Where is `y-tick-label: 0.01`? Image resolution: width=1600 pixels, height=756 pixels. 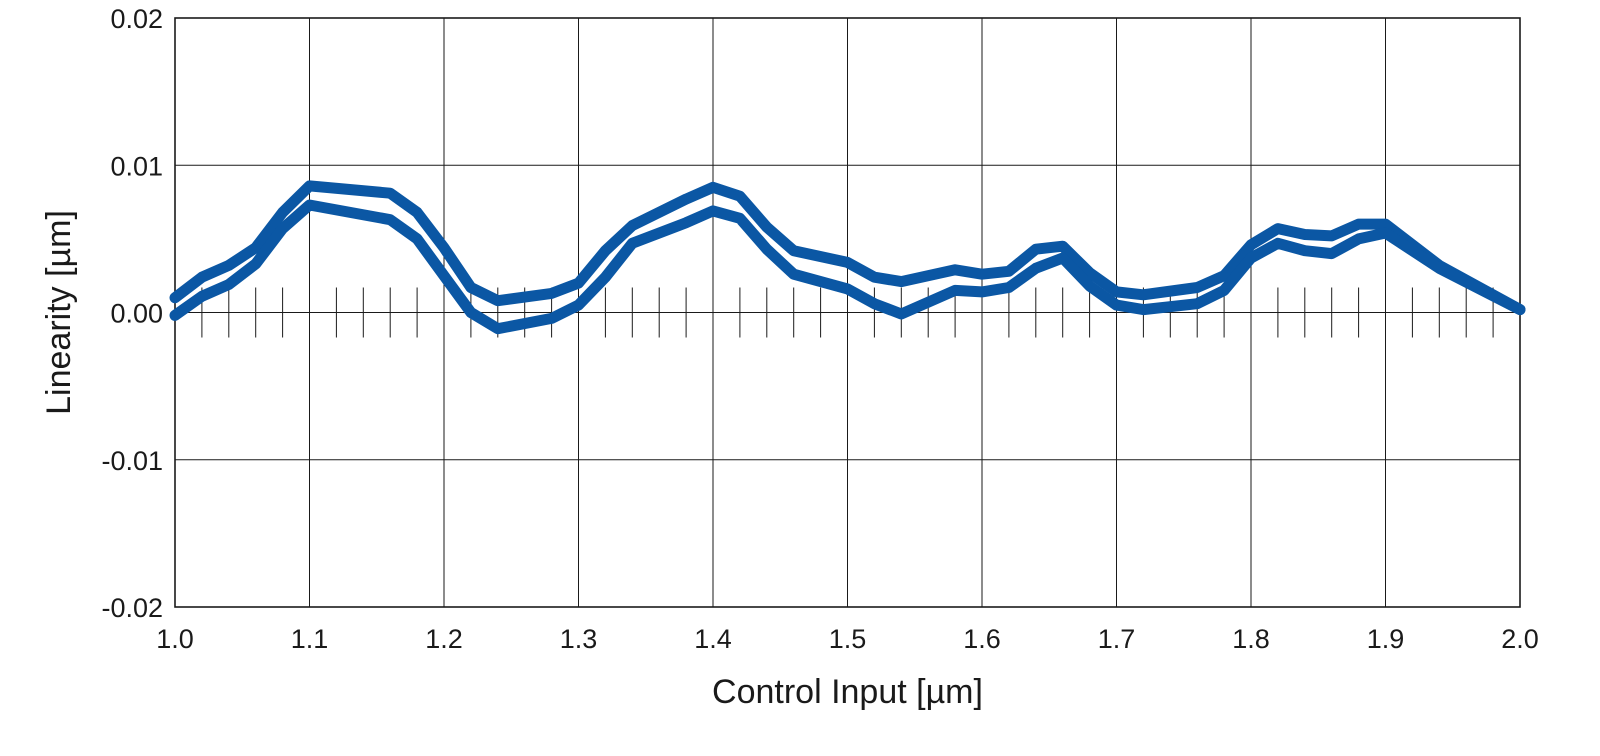 y-tick-label: 0.01 is located at coordinates (136, 166).